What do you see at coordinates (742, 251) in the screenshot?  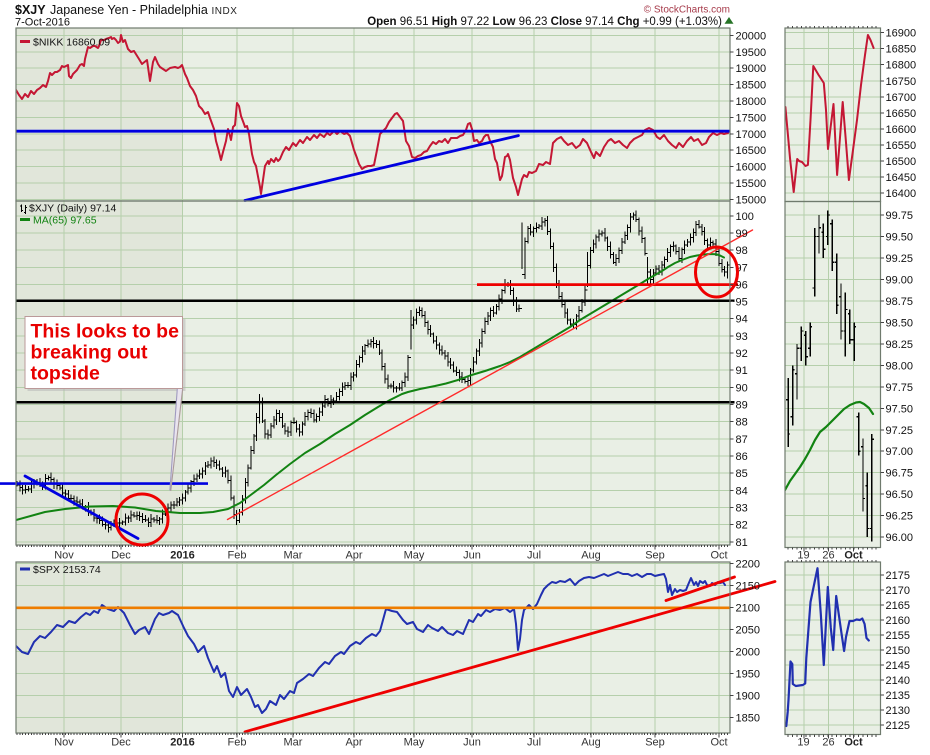 I see `svg-text: 98` at bounding box center [742, 251].